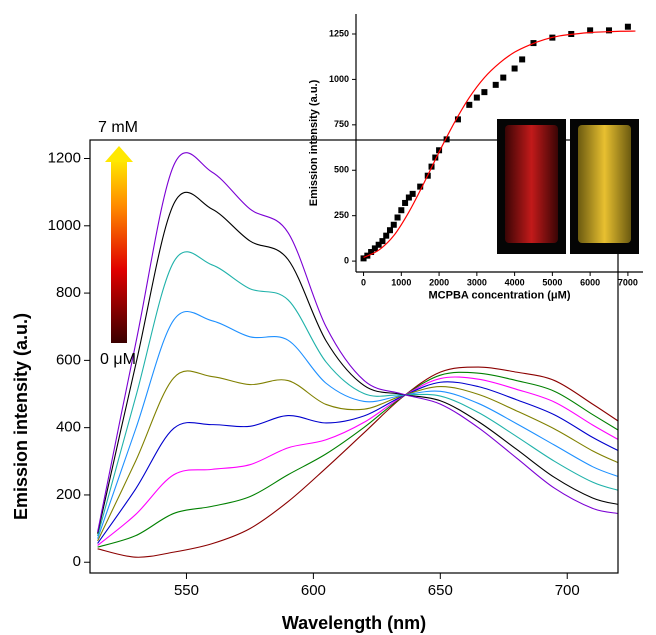  What do you see at coordinates (68, 494) in the screenshot?
I see `y-tick-label: 200` at bounding box center [68, 494].